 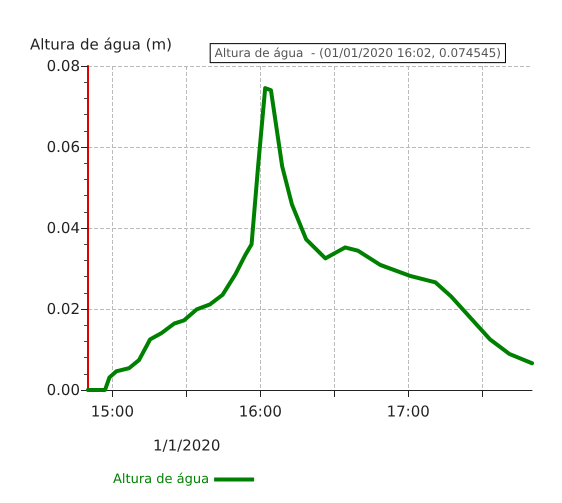 What do you see at coordinates (112, 411) in the screenshot?
I see `x-tick-label: 15:00` at bounding box center [112, 411].